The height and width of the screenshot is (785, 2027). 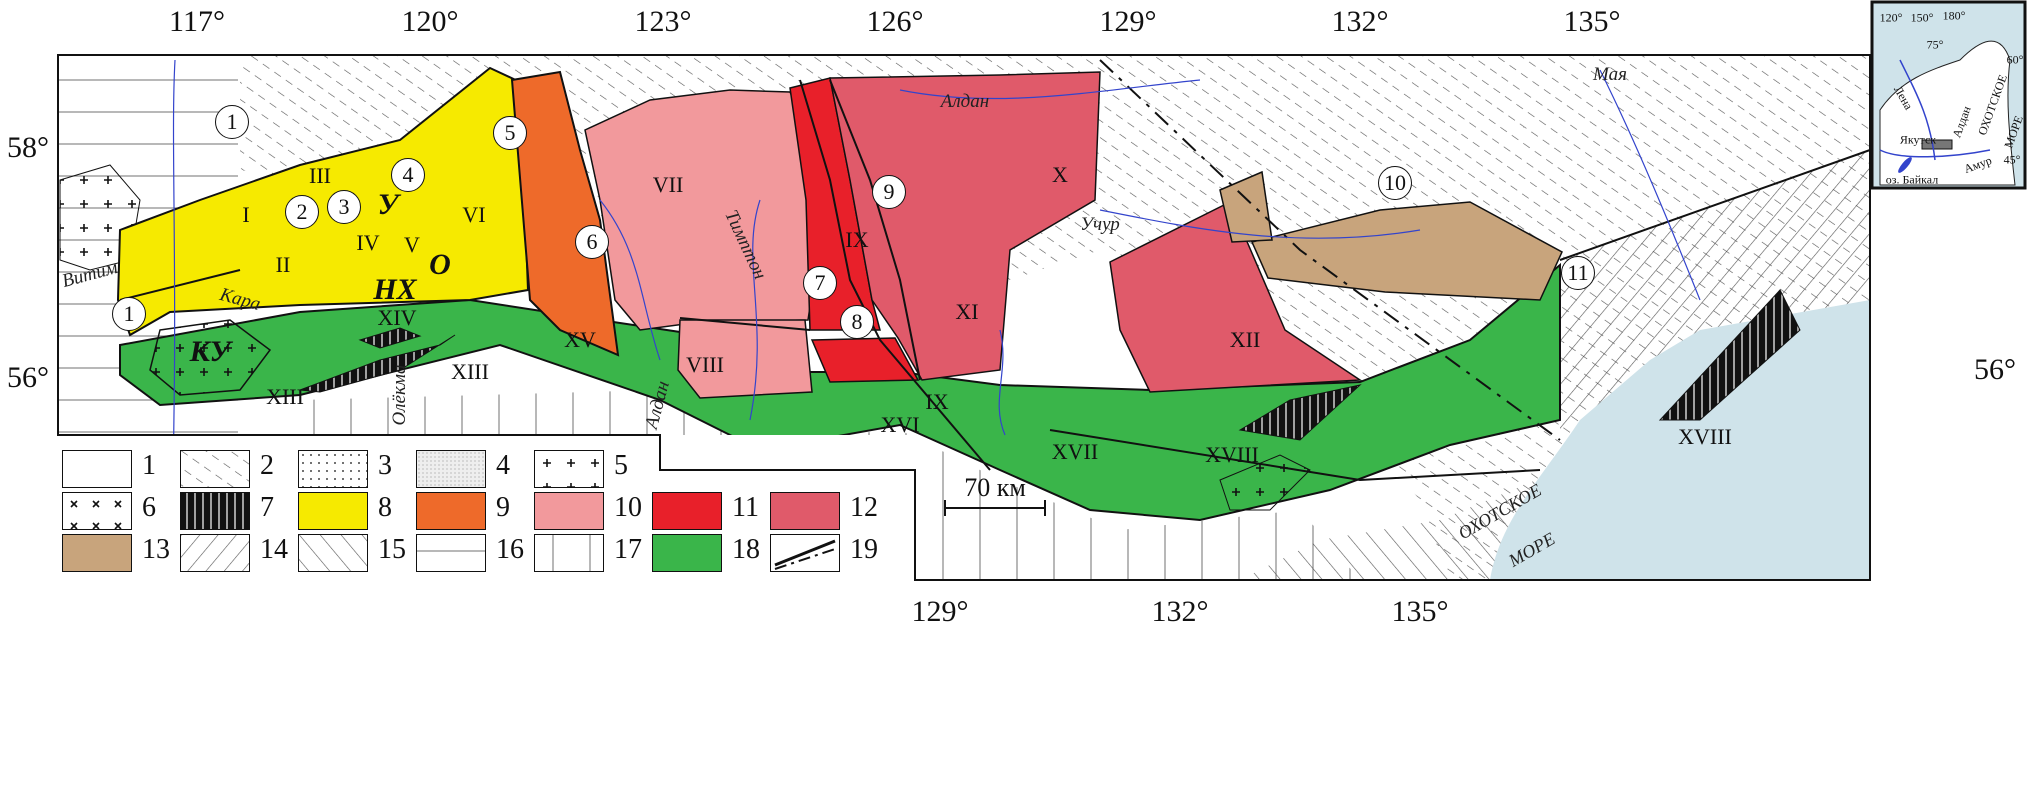 I want to click on circled-number: 3, so click(x=344, y=207).